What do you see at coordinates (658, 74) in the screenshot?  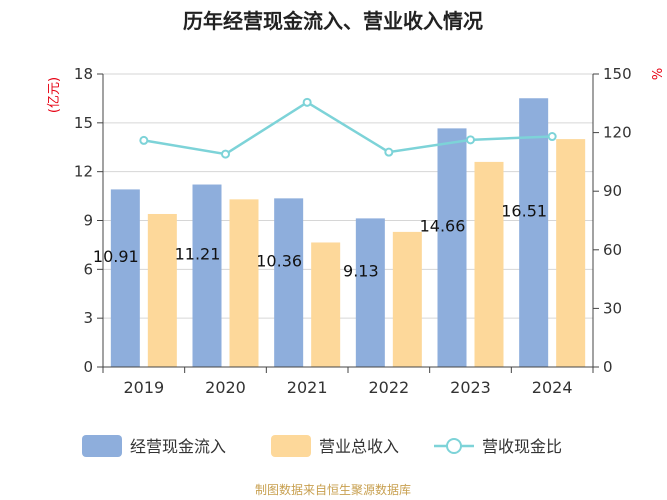 I see `y2-axis-unit: %` at bounding box center [658, 74].